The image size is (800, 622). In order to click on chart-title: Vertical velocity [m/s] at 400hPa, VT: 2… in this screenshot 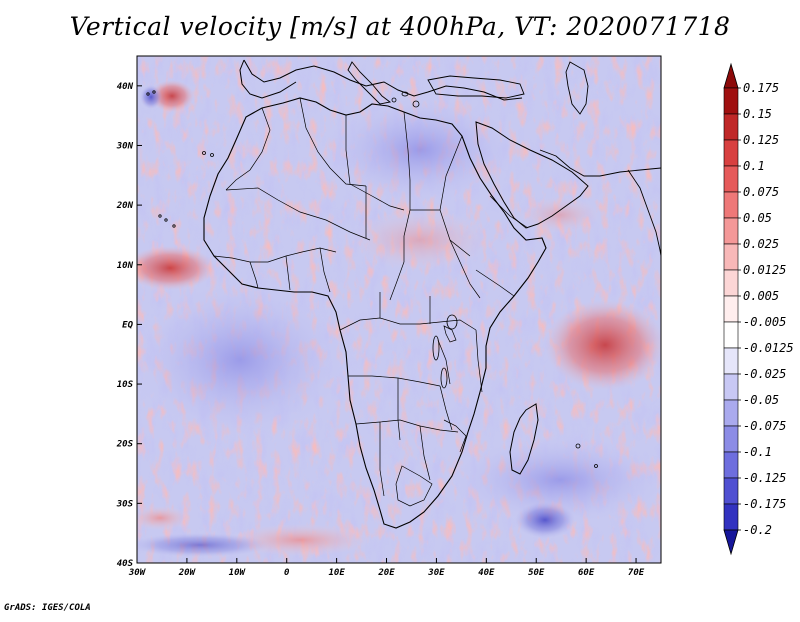, I will do `click(400, 26)`.